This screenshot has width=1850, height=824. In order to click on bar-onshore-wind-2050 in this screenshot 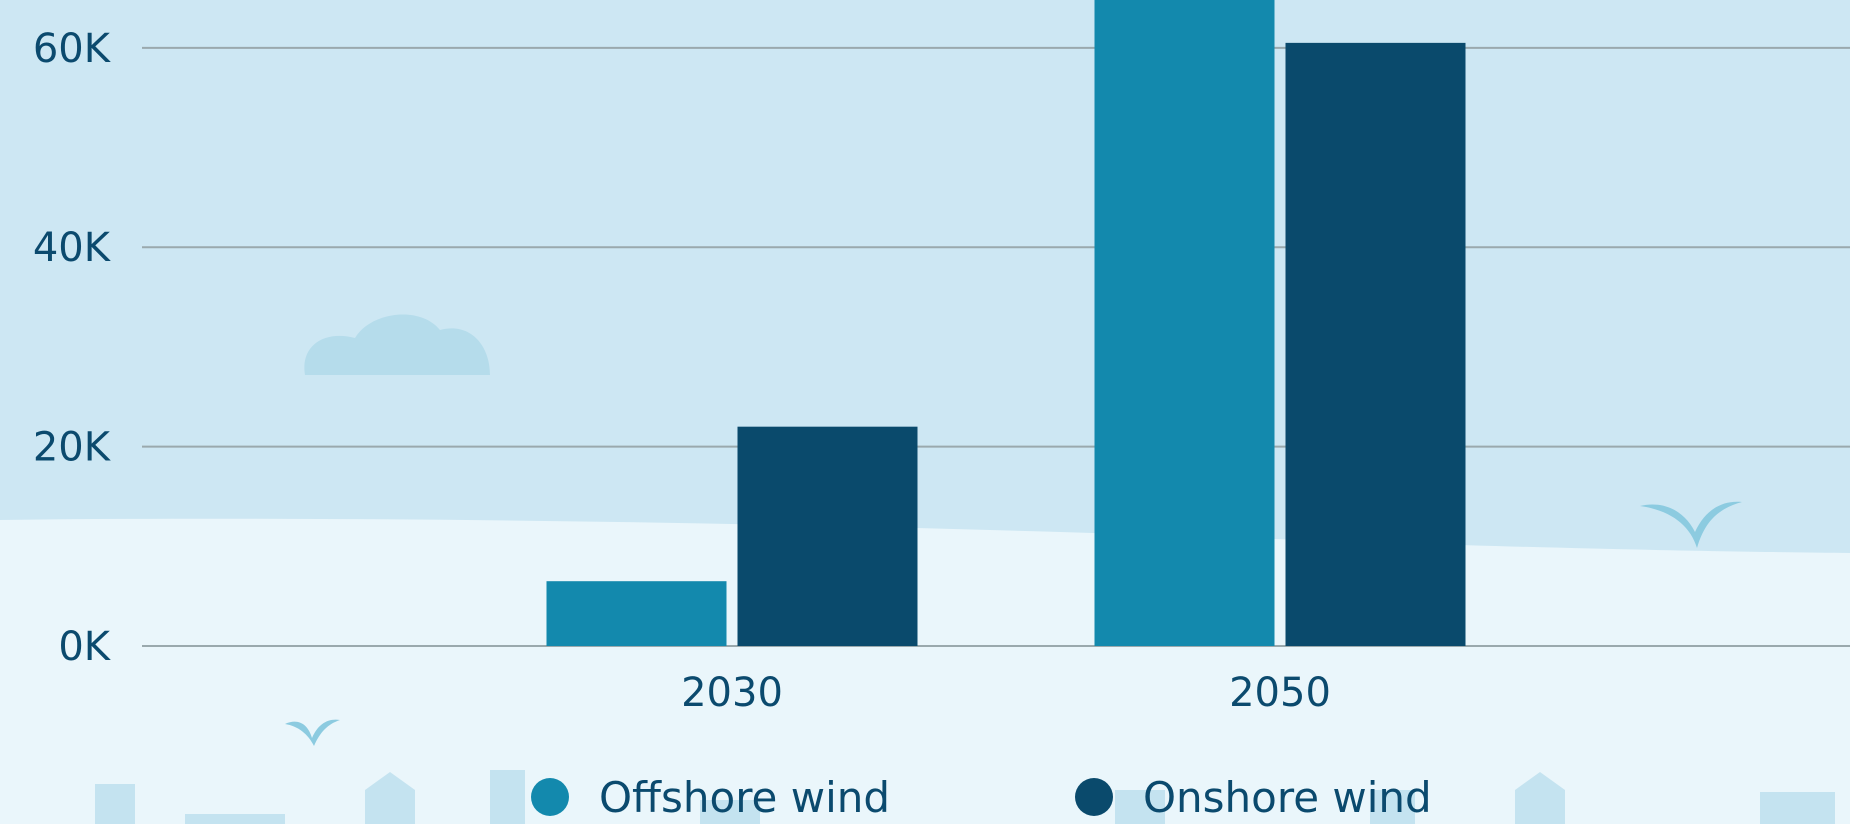, I will do `click(1375, 344)`.